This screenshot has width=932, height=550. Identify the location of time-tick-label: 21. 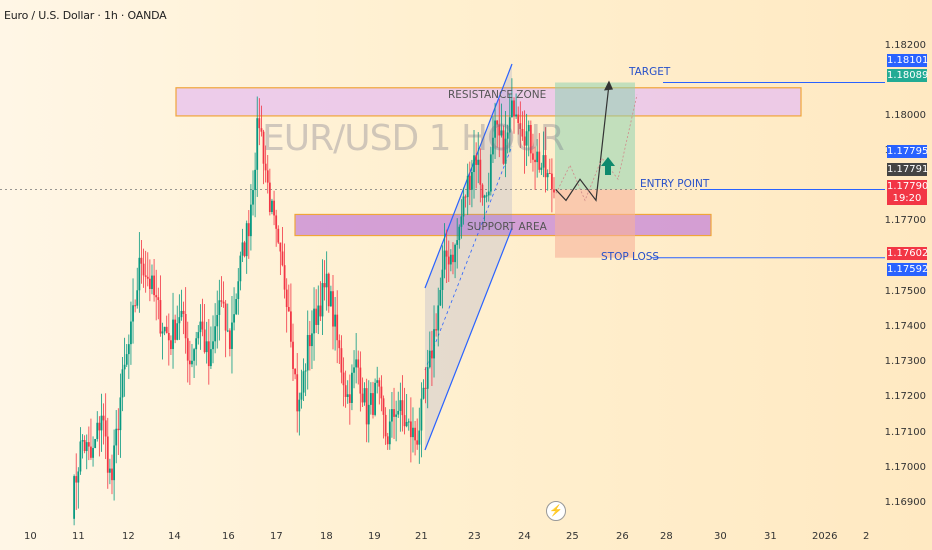
(421, 536).